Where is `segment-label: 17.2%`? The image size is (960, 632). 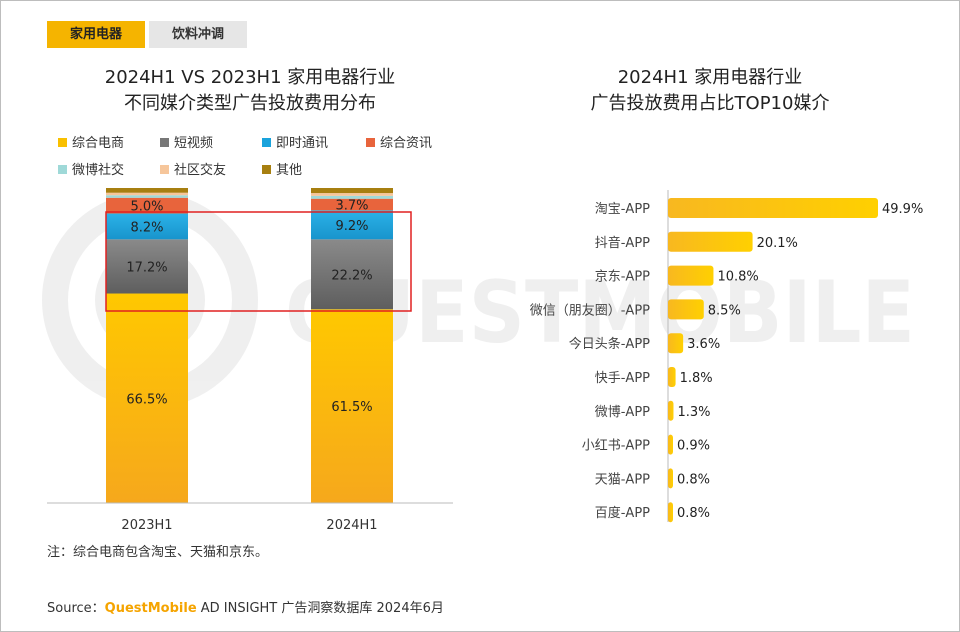 segment-label: 17.2% is located at coordinates (146, 267).